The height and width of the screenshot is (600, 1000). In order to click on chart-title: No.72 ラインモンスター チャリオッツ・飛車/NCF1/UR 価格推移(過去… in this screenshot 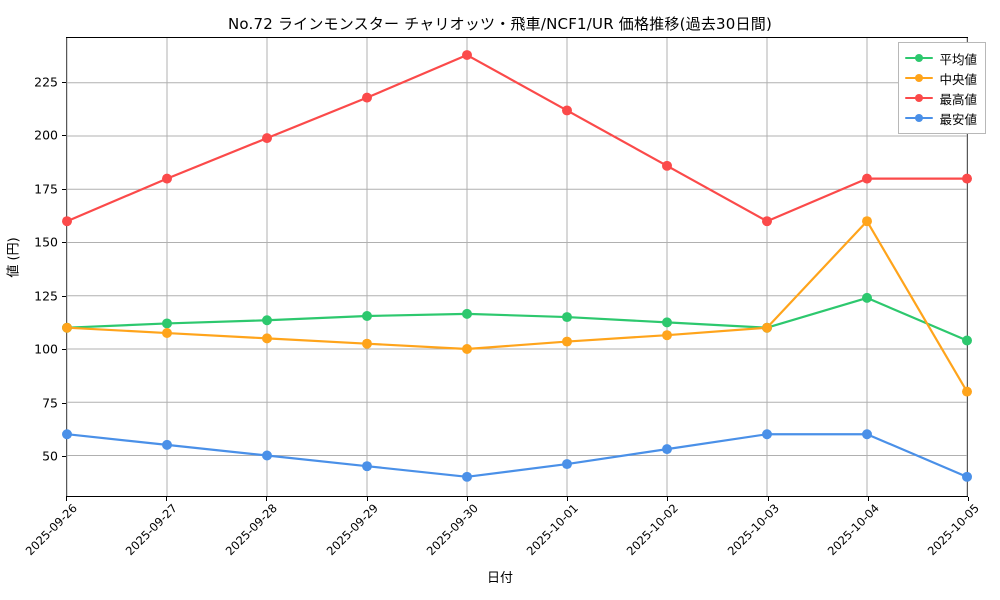, I will do `click(499, 24)`.